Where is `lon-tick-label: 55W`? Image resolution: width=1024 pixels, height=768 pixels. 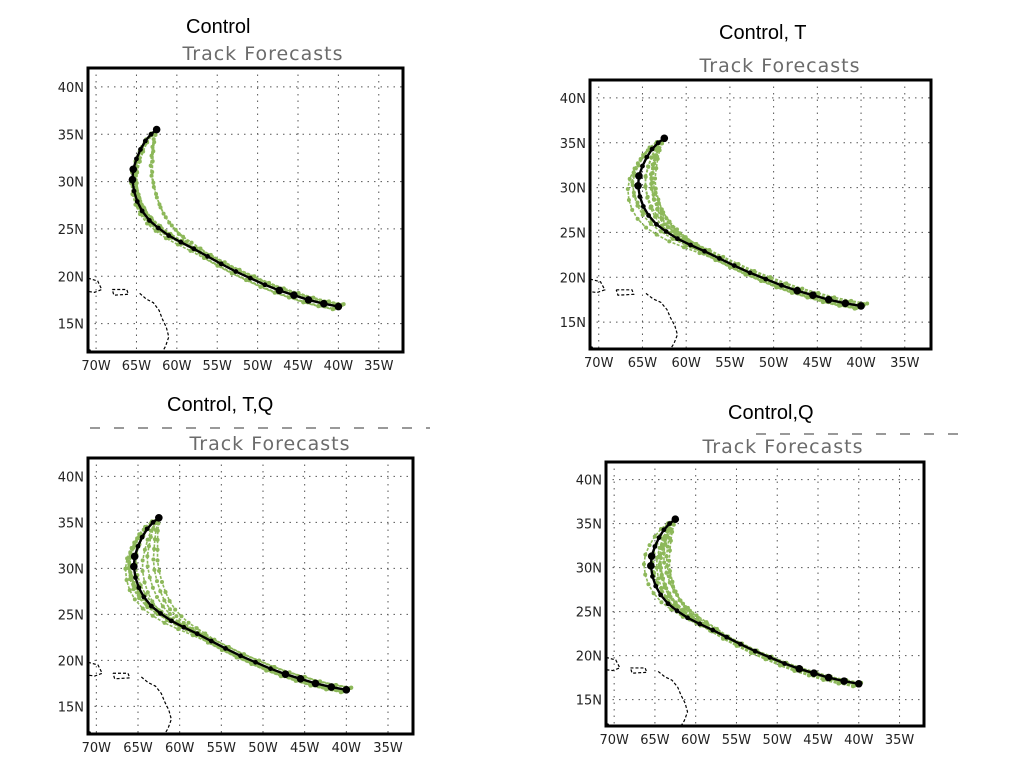
lon-tick-label: 55W is located at coordinates (222, 748).